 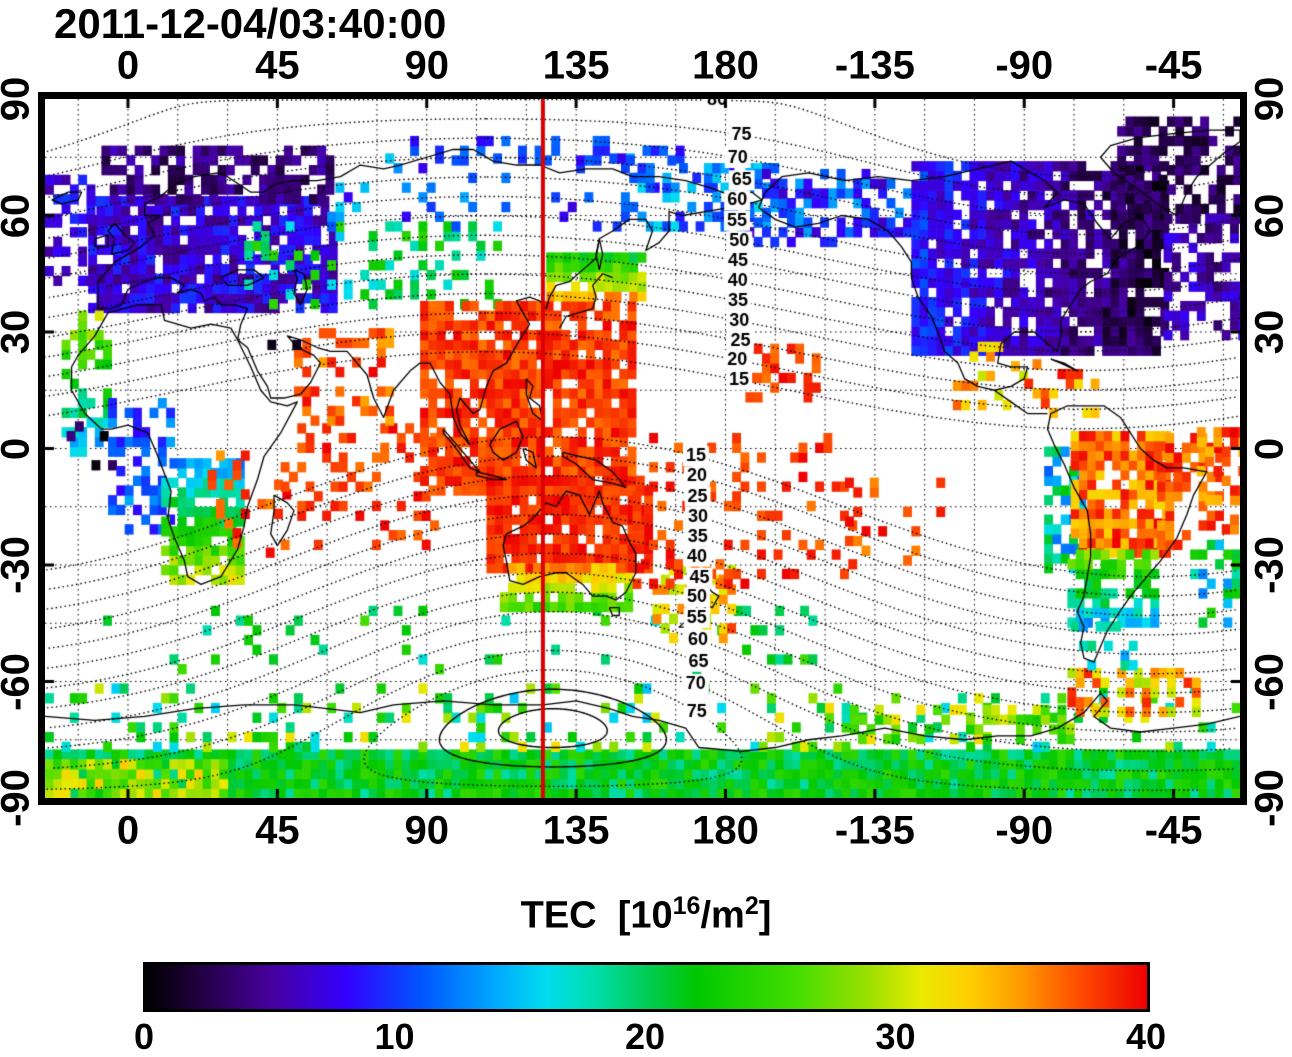 I want to click on colorbar-tick-label: 10, so click(x=394, y=1036).